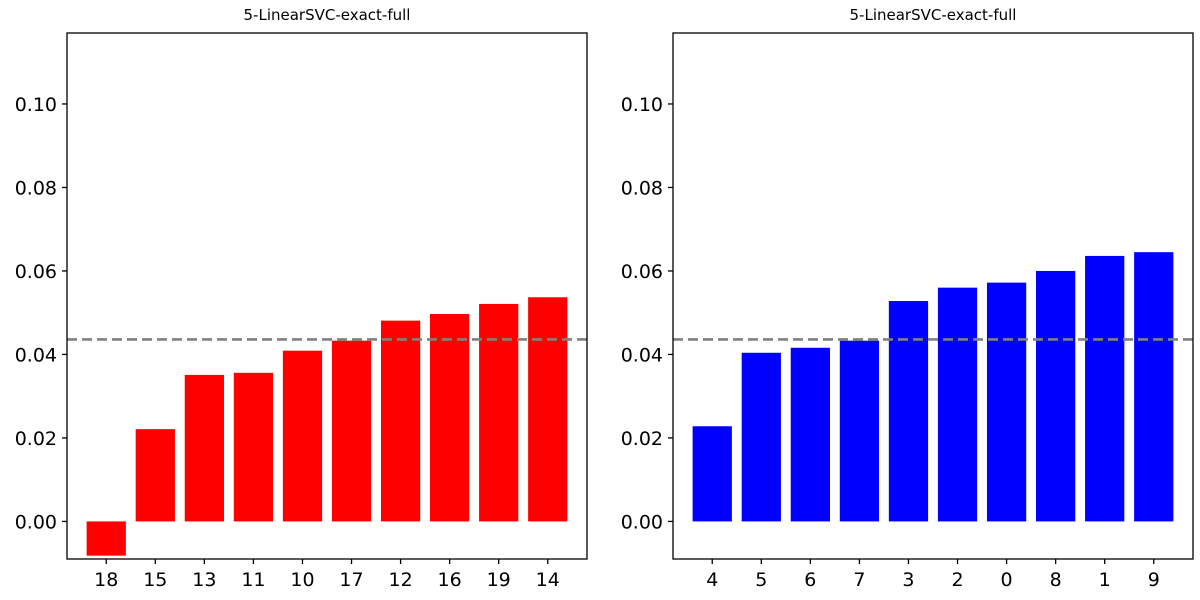  I want to click on x-tick-label: 19, so click(499, 580).